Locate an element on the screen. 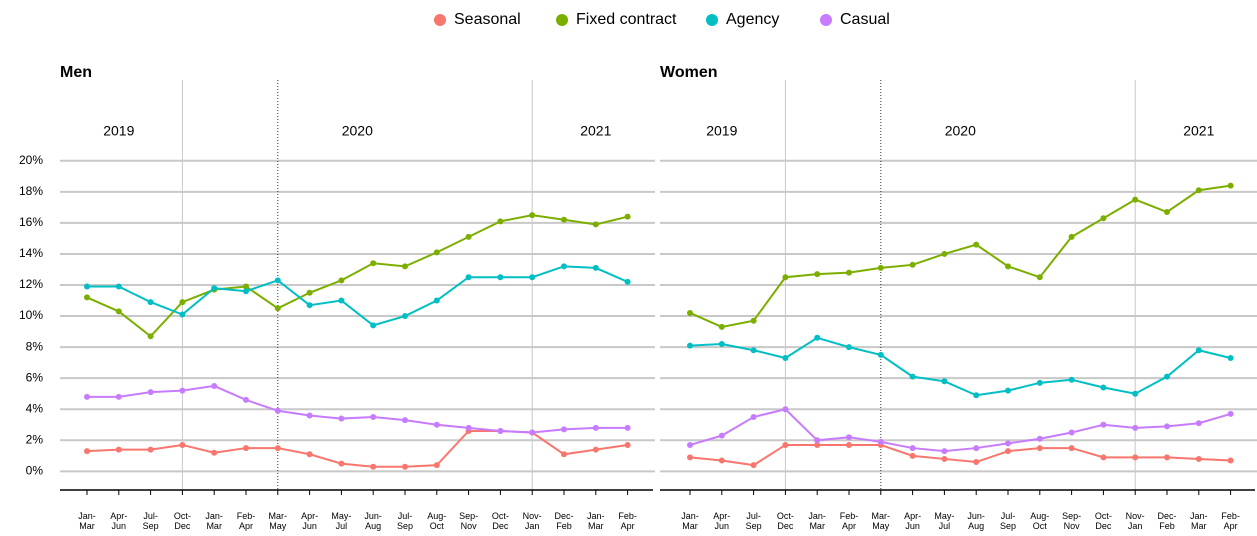 Image resolution: width=1257 pixels, height=536 pixels. year-label: 2019 is located at coordinates (118, 131).